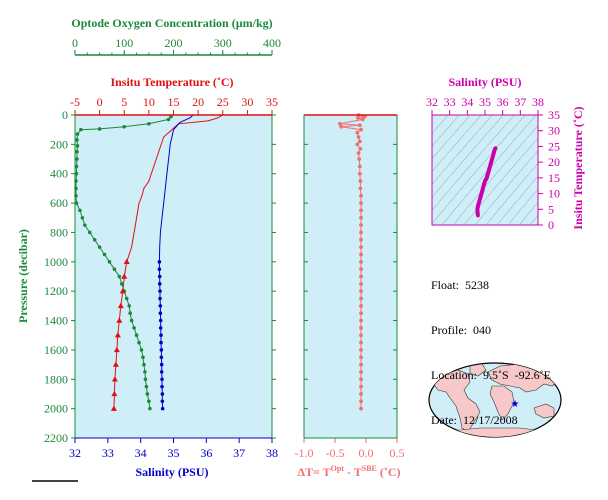 The height and width of the screenshot is (500, 608). What do you see at coordinates (554, 178) in the screenshot?
I see `ts-temperature-tick-label: 15` at bounding box center [554, 178].